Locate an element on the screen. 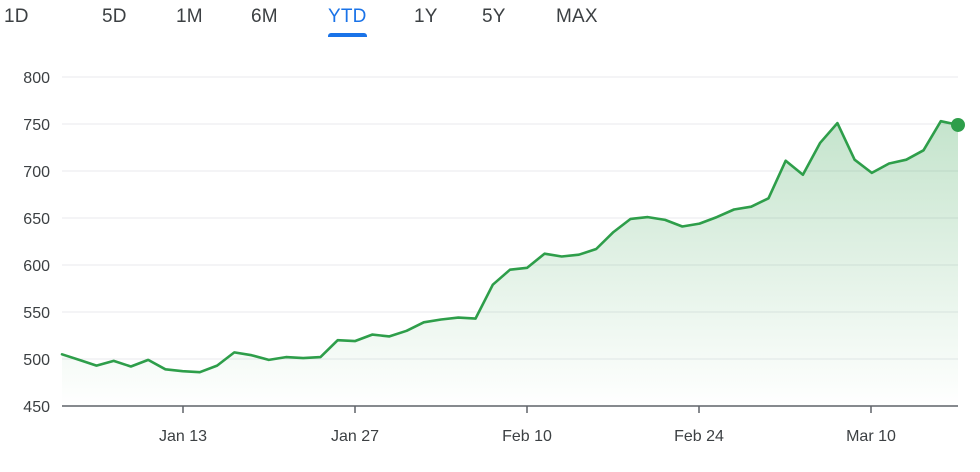 This screenshot has width=980, height=472. y-tick-label: 700 is located at coordinates (36, 172).